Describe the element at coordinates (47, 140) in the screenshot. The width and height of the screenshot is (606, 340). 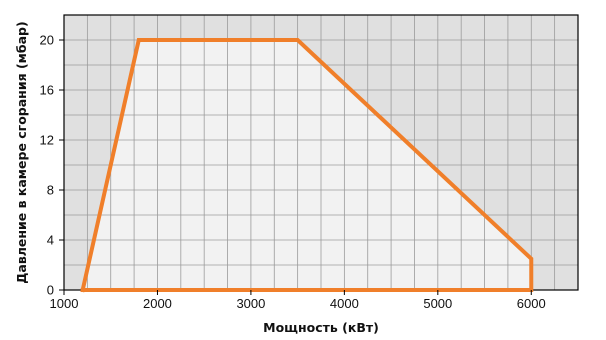
I see `y-tick-label: 12` at that location.